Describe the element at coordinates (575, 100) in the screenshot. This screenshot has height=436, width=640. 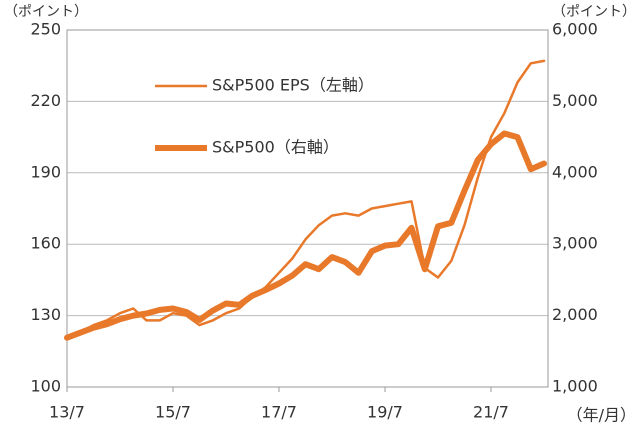
I see `y2-tick-label: 5,000` at that location.